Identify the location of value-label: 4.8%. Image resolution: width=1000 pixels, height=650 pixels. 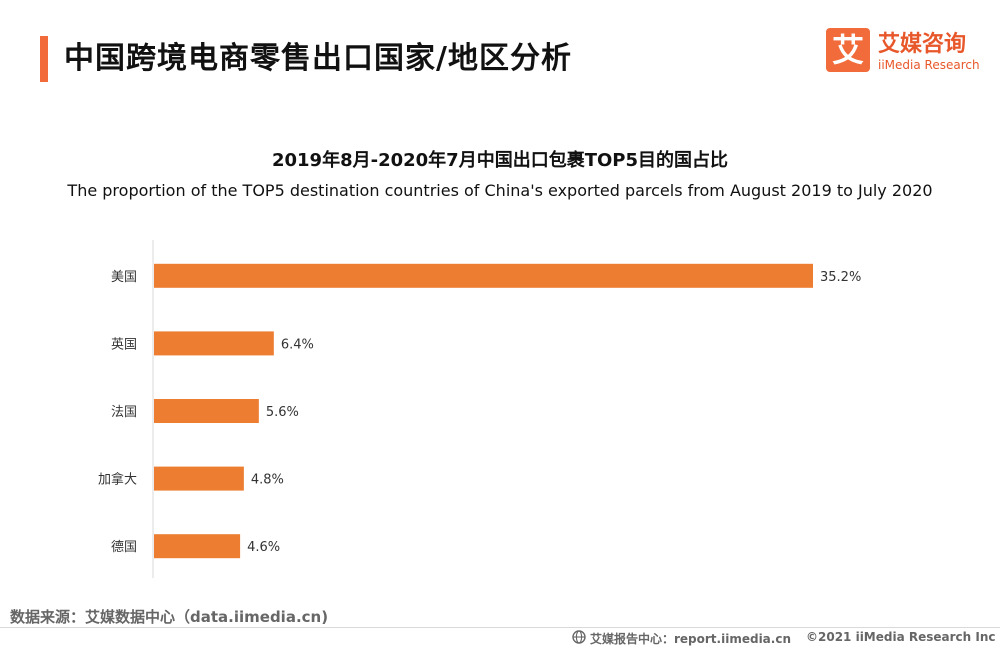
(267, 480).